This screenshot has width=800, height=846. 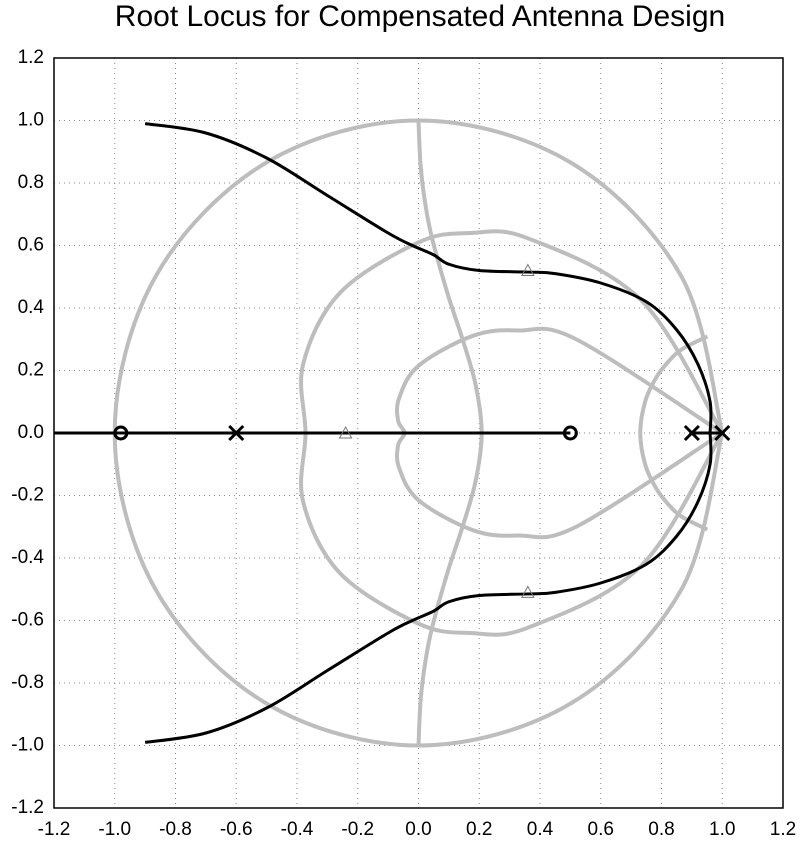 I want to click on y-tick-label: -1.0, so click(x=27, y=745).